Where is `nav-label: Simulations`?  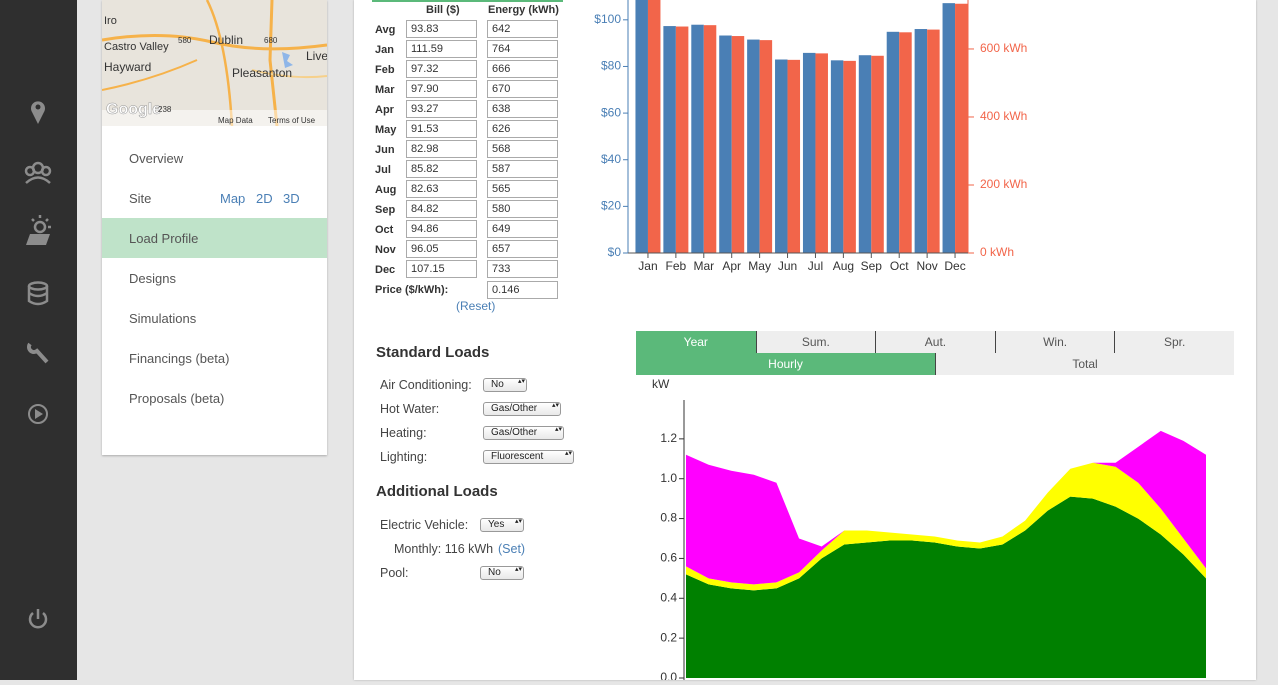 nav-label: Simulations is located at coordinates (163, 318).